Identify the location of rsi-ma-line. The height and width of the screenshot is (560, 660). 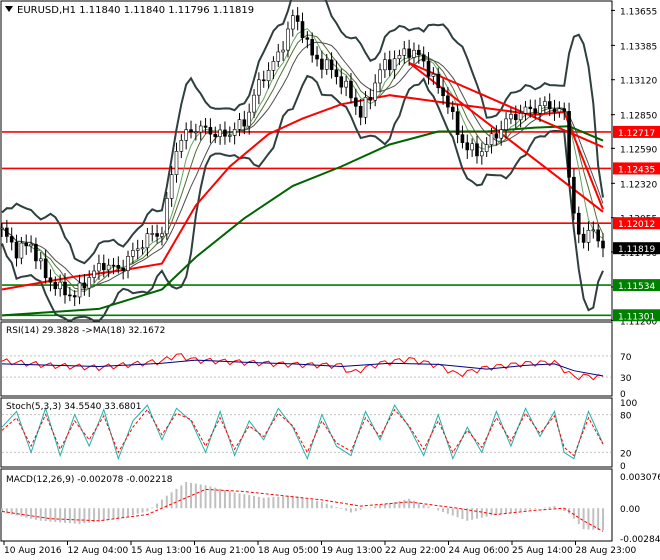
(302, 368).